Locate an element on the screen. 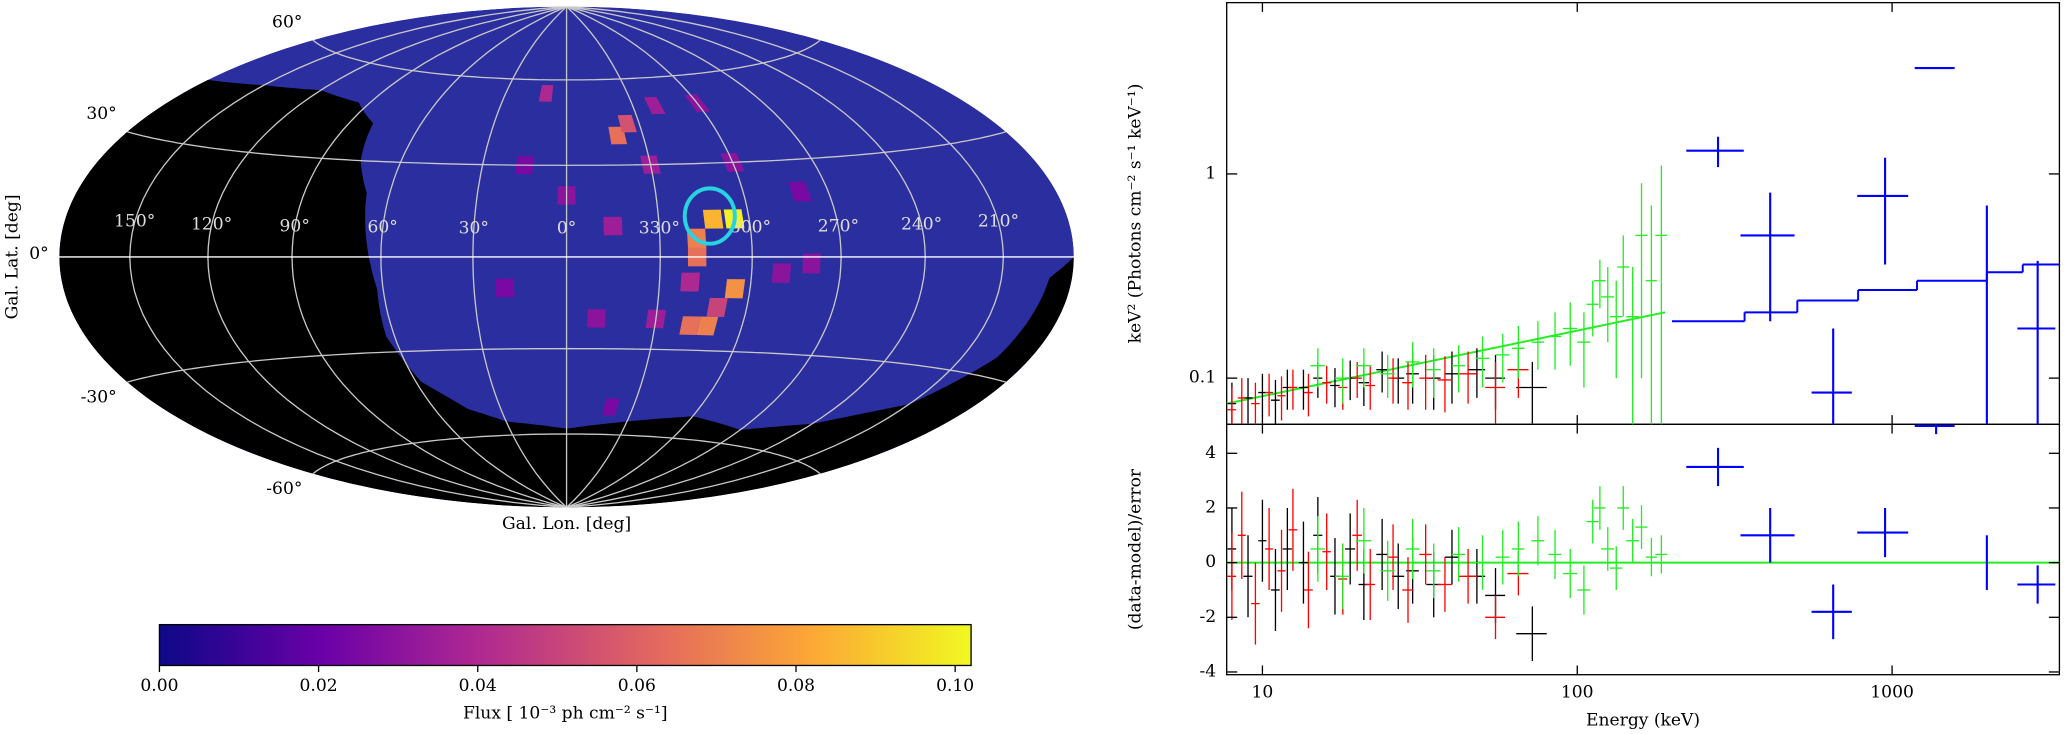 This screenshot has width=2066, height=734. lat-tick-label: 30° is located at coordinates (101, 114).